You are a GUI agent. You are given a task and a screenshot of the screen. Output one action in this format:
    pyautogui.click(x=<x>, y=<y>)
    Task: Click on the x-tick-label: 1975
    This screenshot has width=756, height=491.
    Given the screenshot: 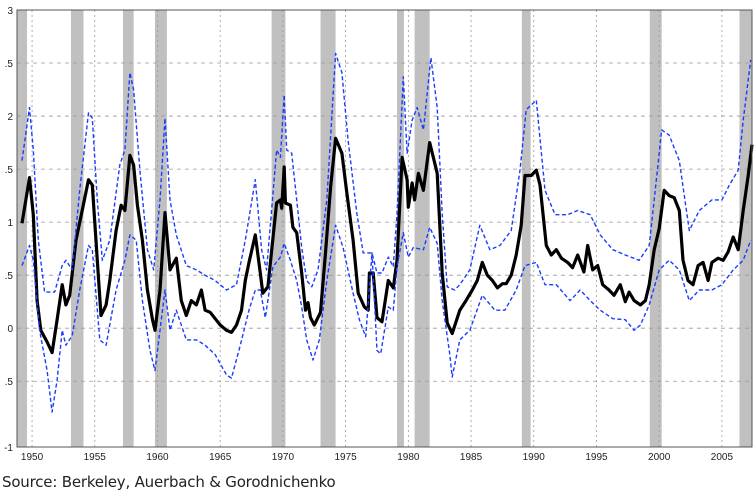 What is the action you would take?
    pyautogui.click(x=345, y=457)
    